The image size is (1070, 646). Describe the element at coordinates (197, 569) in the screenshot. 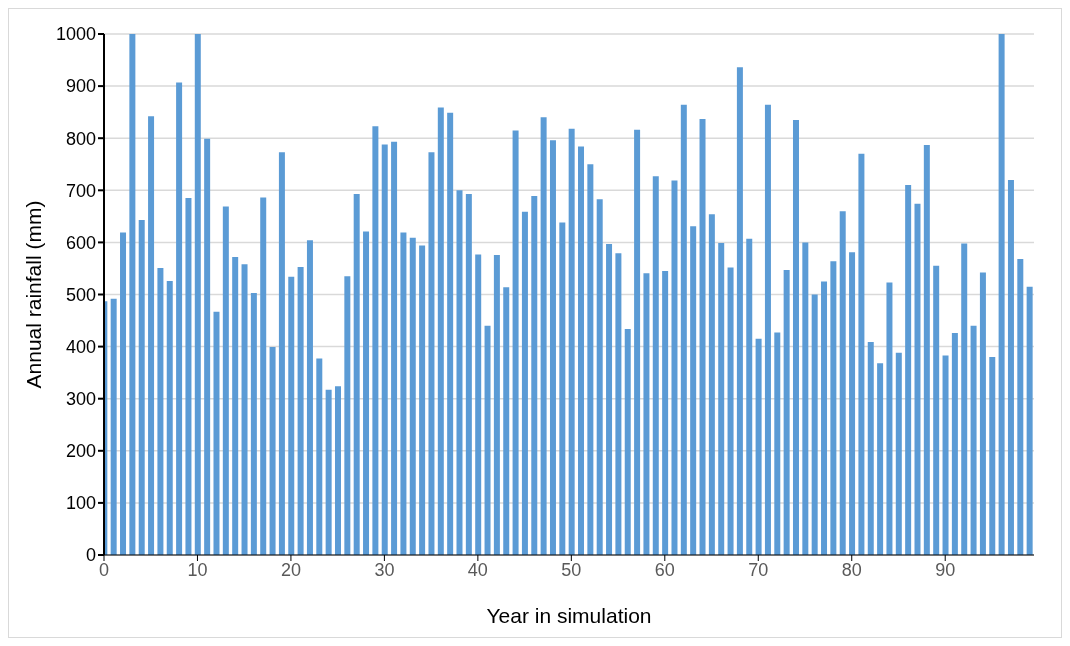

I see `x-tick-label: 10` at that location.